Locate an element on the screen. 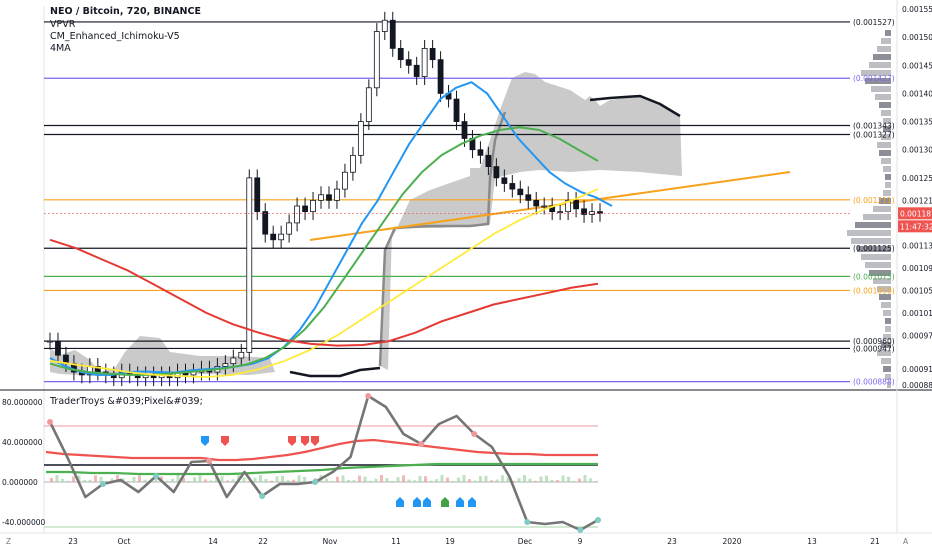 Image resolution: width=932 pixels, height=554 pixels. ichimoku-kijun-line is located at coordinates (442, 239).